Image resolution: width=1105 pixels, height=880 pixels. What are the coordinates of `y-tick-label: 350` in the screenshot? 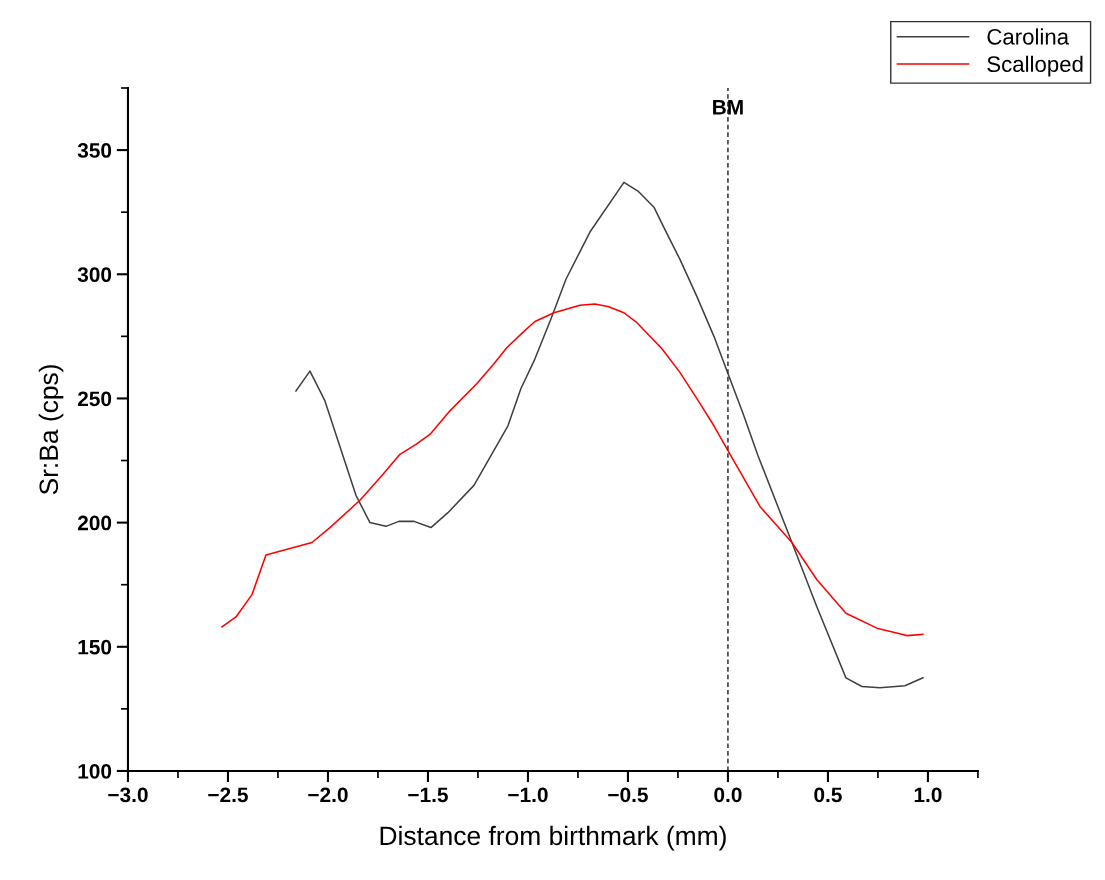 It's located at (94, 150).